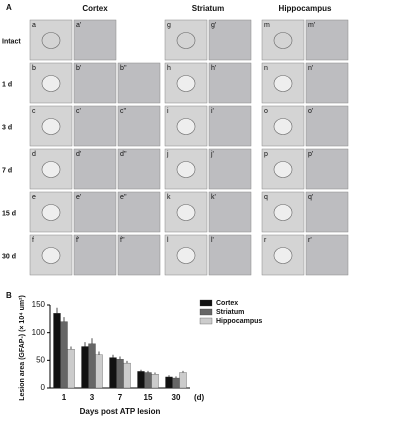 The image size is (407, 427). What do you see at coordinates (11, 41) in the screenshot?
I see `row-label: Intact` at bounding box center [11, 41].